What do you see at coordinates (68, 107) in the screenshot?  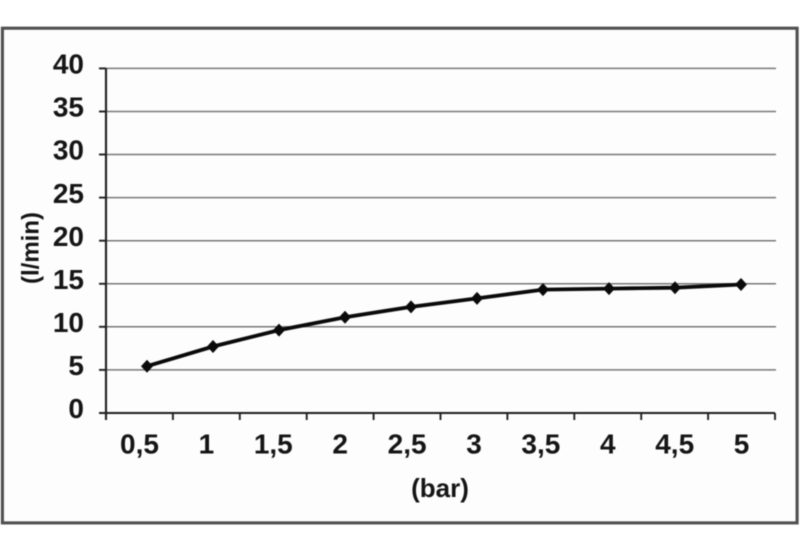 I see `svg-text: 35` at bounding box center [68, 107].